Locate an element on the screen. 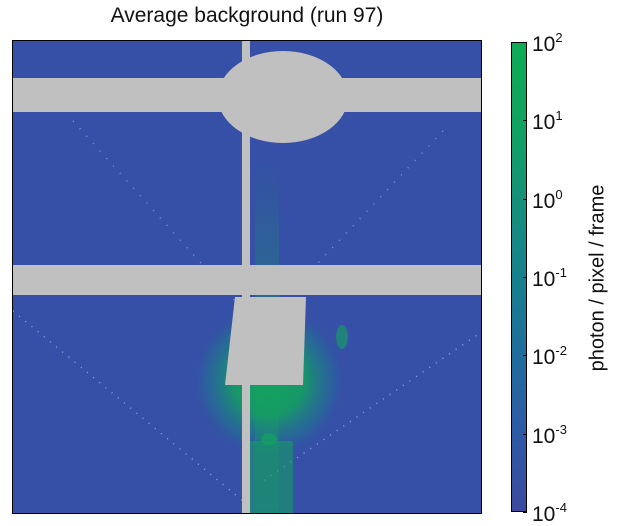  side-spot is located at coordinates (342, 337).